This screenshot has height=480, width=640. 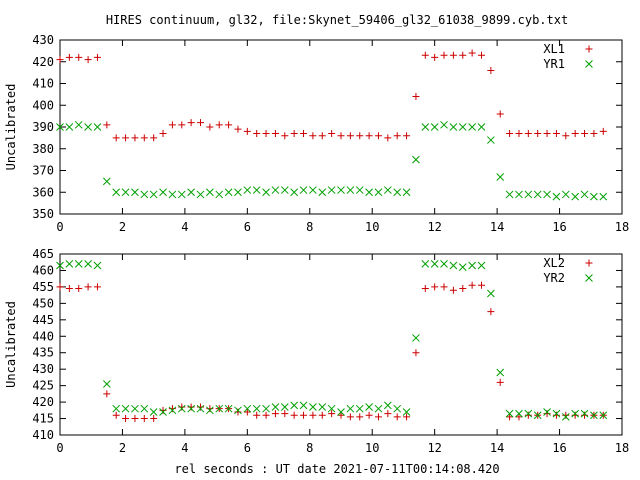 What do you see at coordinates (554, 64) in the screenshot?
I see `legend-label: YR1` at bounding box center [554, 64].